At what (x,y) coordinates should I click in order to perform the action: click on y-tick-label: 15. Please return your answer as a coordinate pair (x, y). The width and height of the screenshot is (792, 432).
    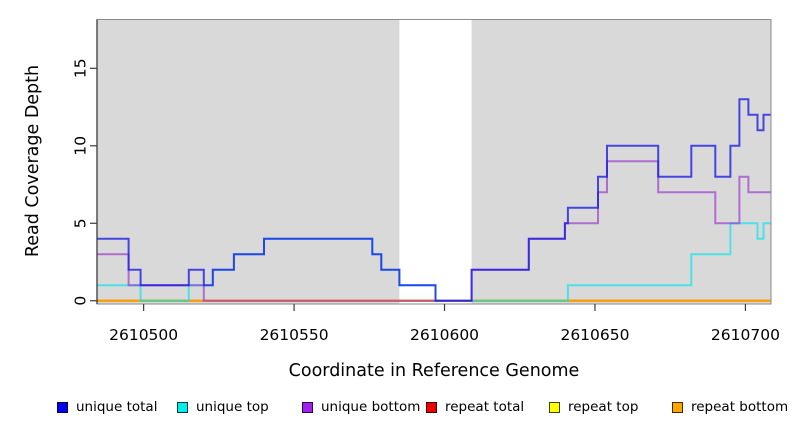
    Looking at the image, I should click on (80, 68).